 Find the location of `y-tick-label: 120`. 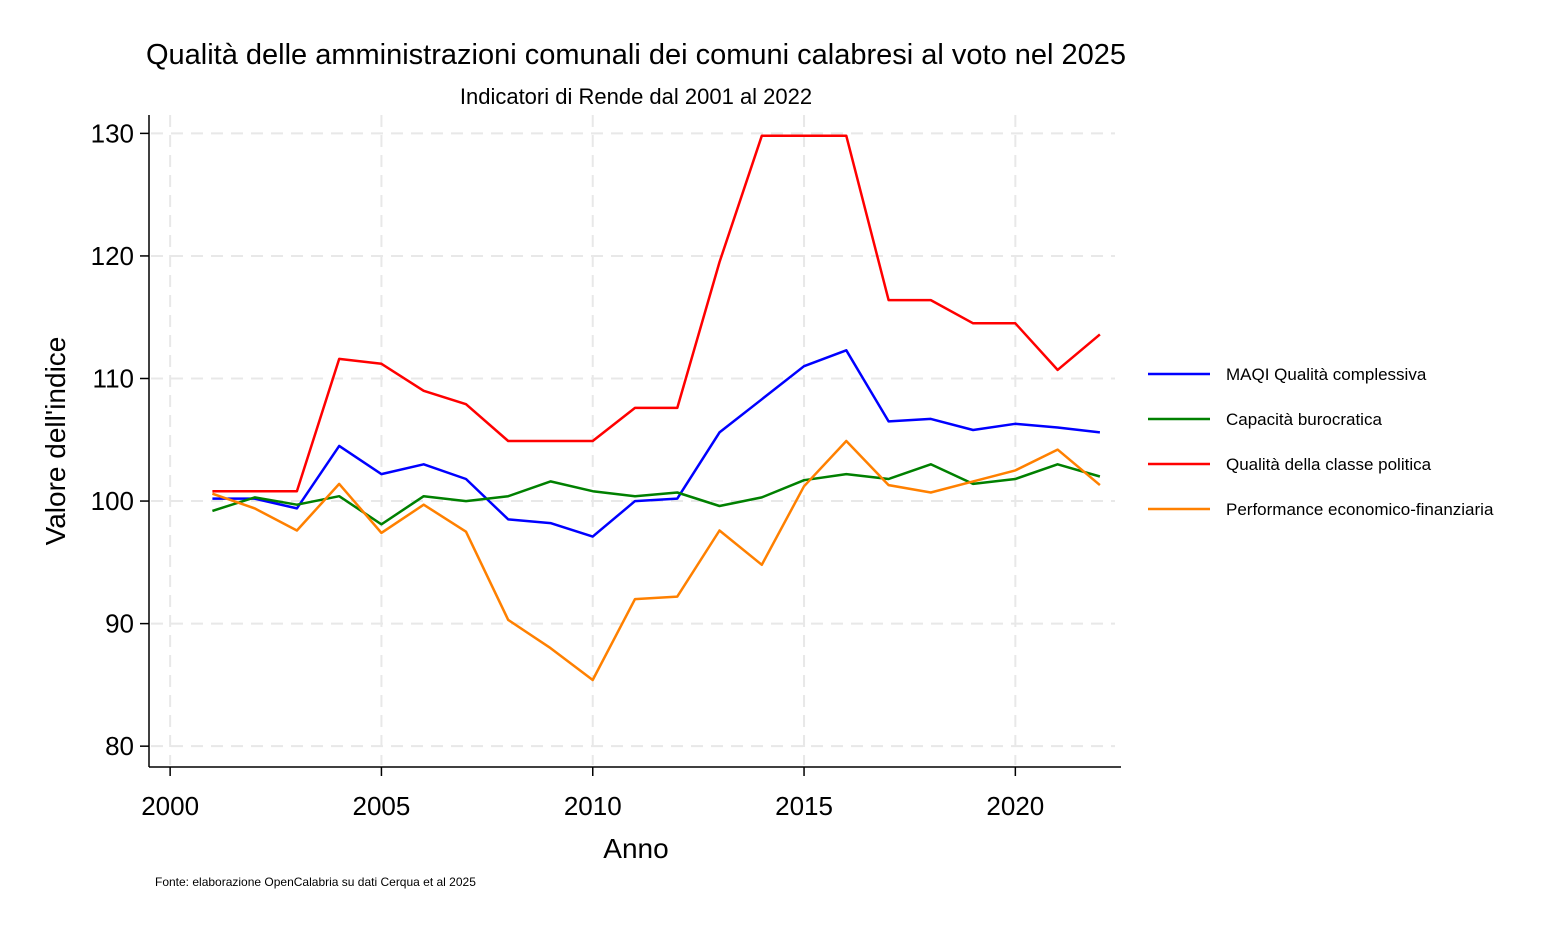

y-tick-label: 120 is located at coordinates (112, 256).